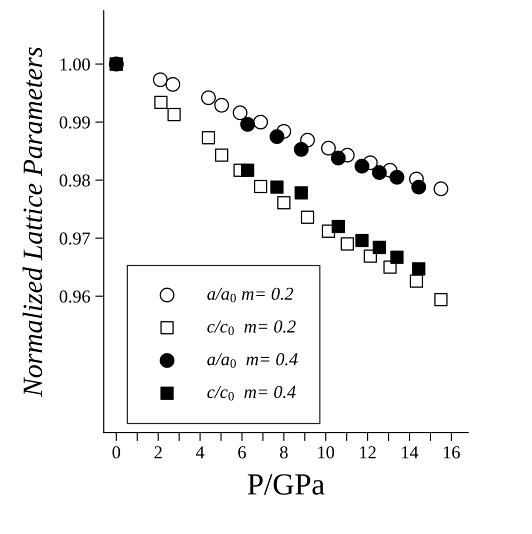 Image resolution: width=532 pixels, height=534 pixels. Describe the element at coordinates (75, 64) in the screenshot. I see `y-tick-label: 1.00` at that location.